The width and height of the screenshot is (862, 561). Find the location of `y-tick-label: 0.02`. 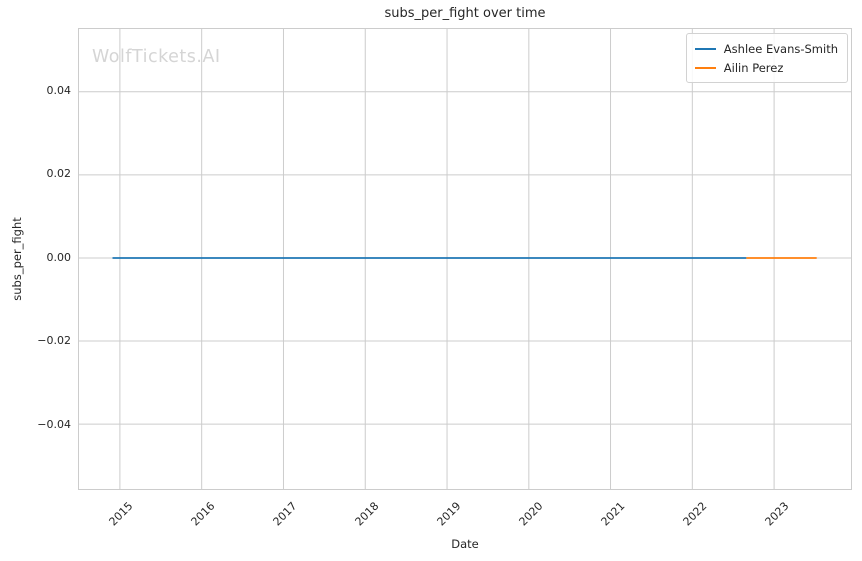

y-tick-label: 0.02 is located at coordinates (59, 174).